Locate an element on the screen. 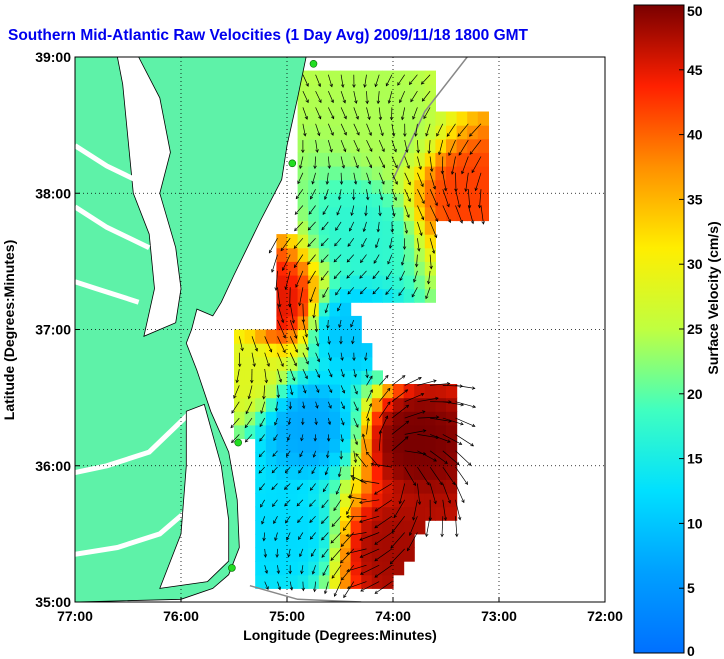 Image resolution: width=724 pixels, height=659 pixels. y-tick-label: 35:00 is located at coordinates (53, 602).